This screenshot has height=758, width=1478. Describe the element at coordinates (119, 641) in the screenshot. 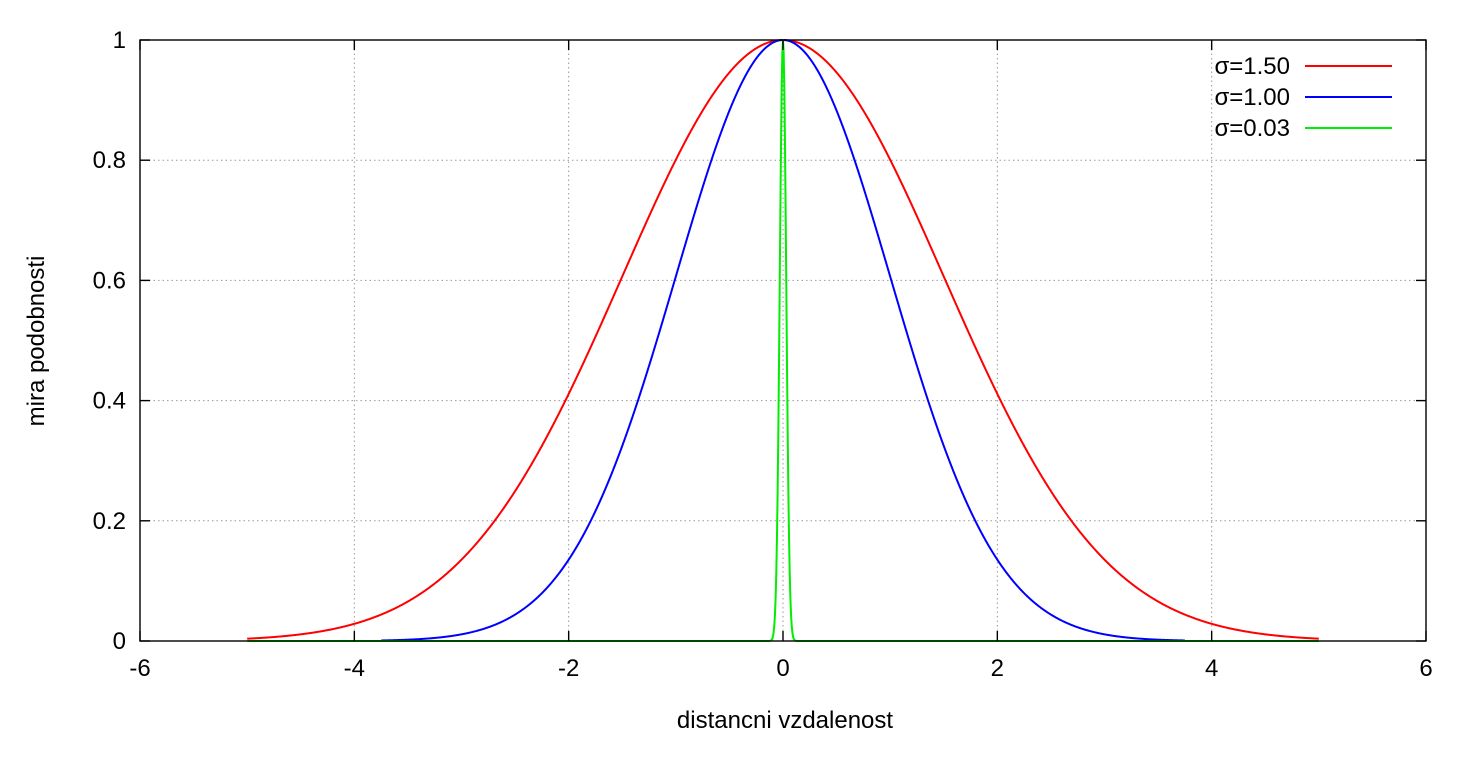

I see `y-tick-label: 0` at that location.